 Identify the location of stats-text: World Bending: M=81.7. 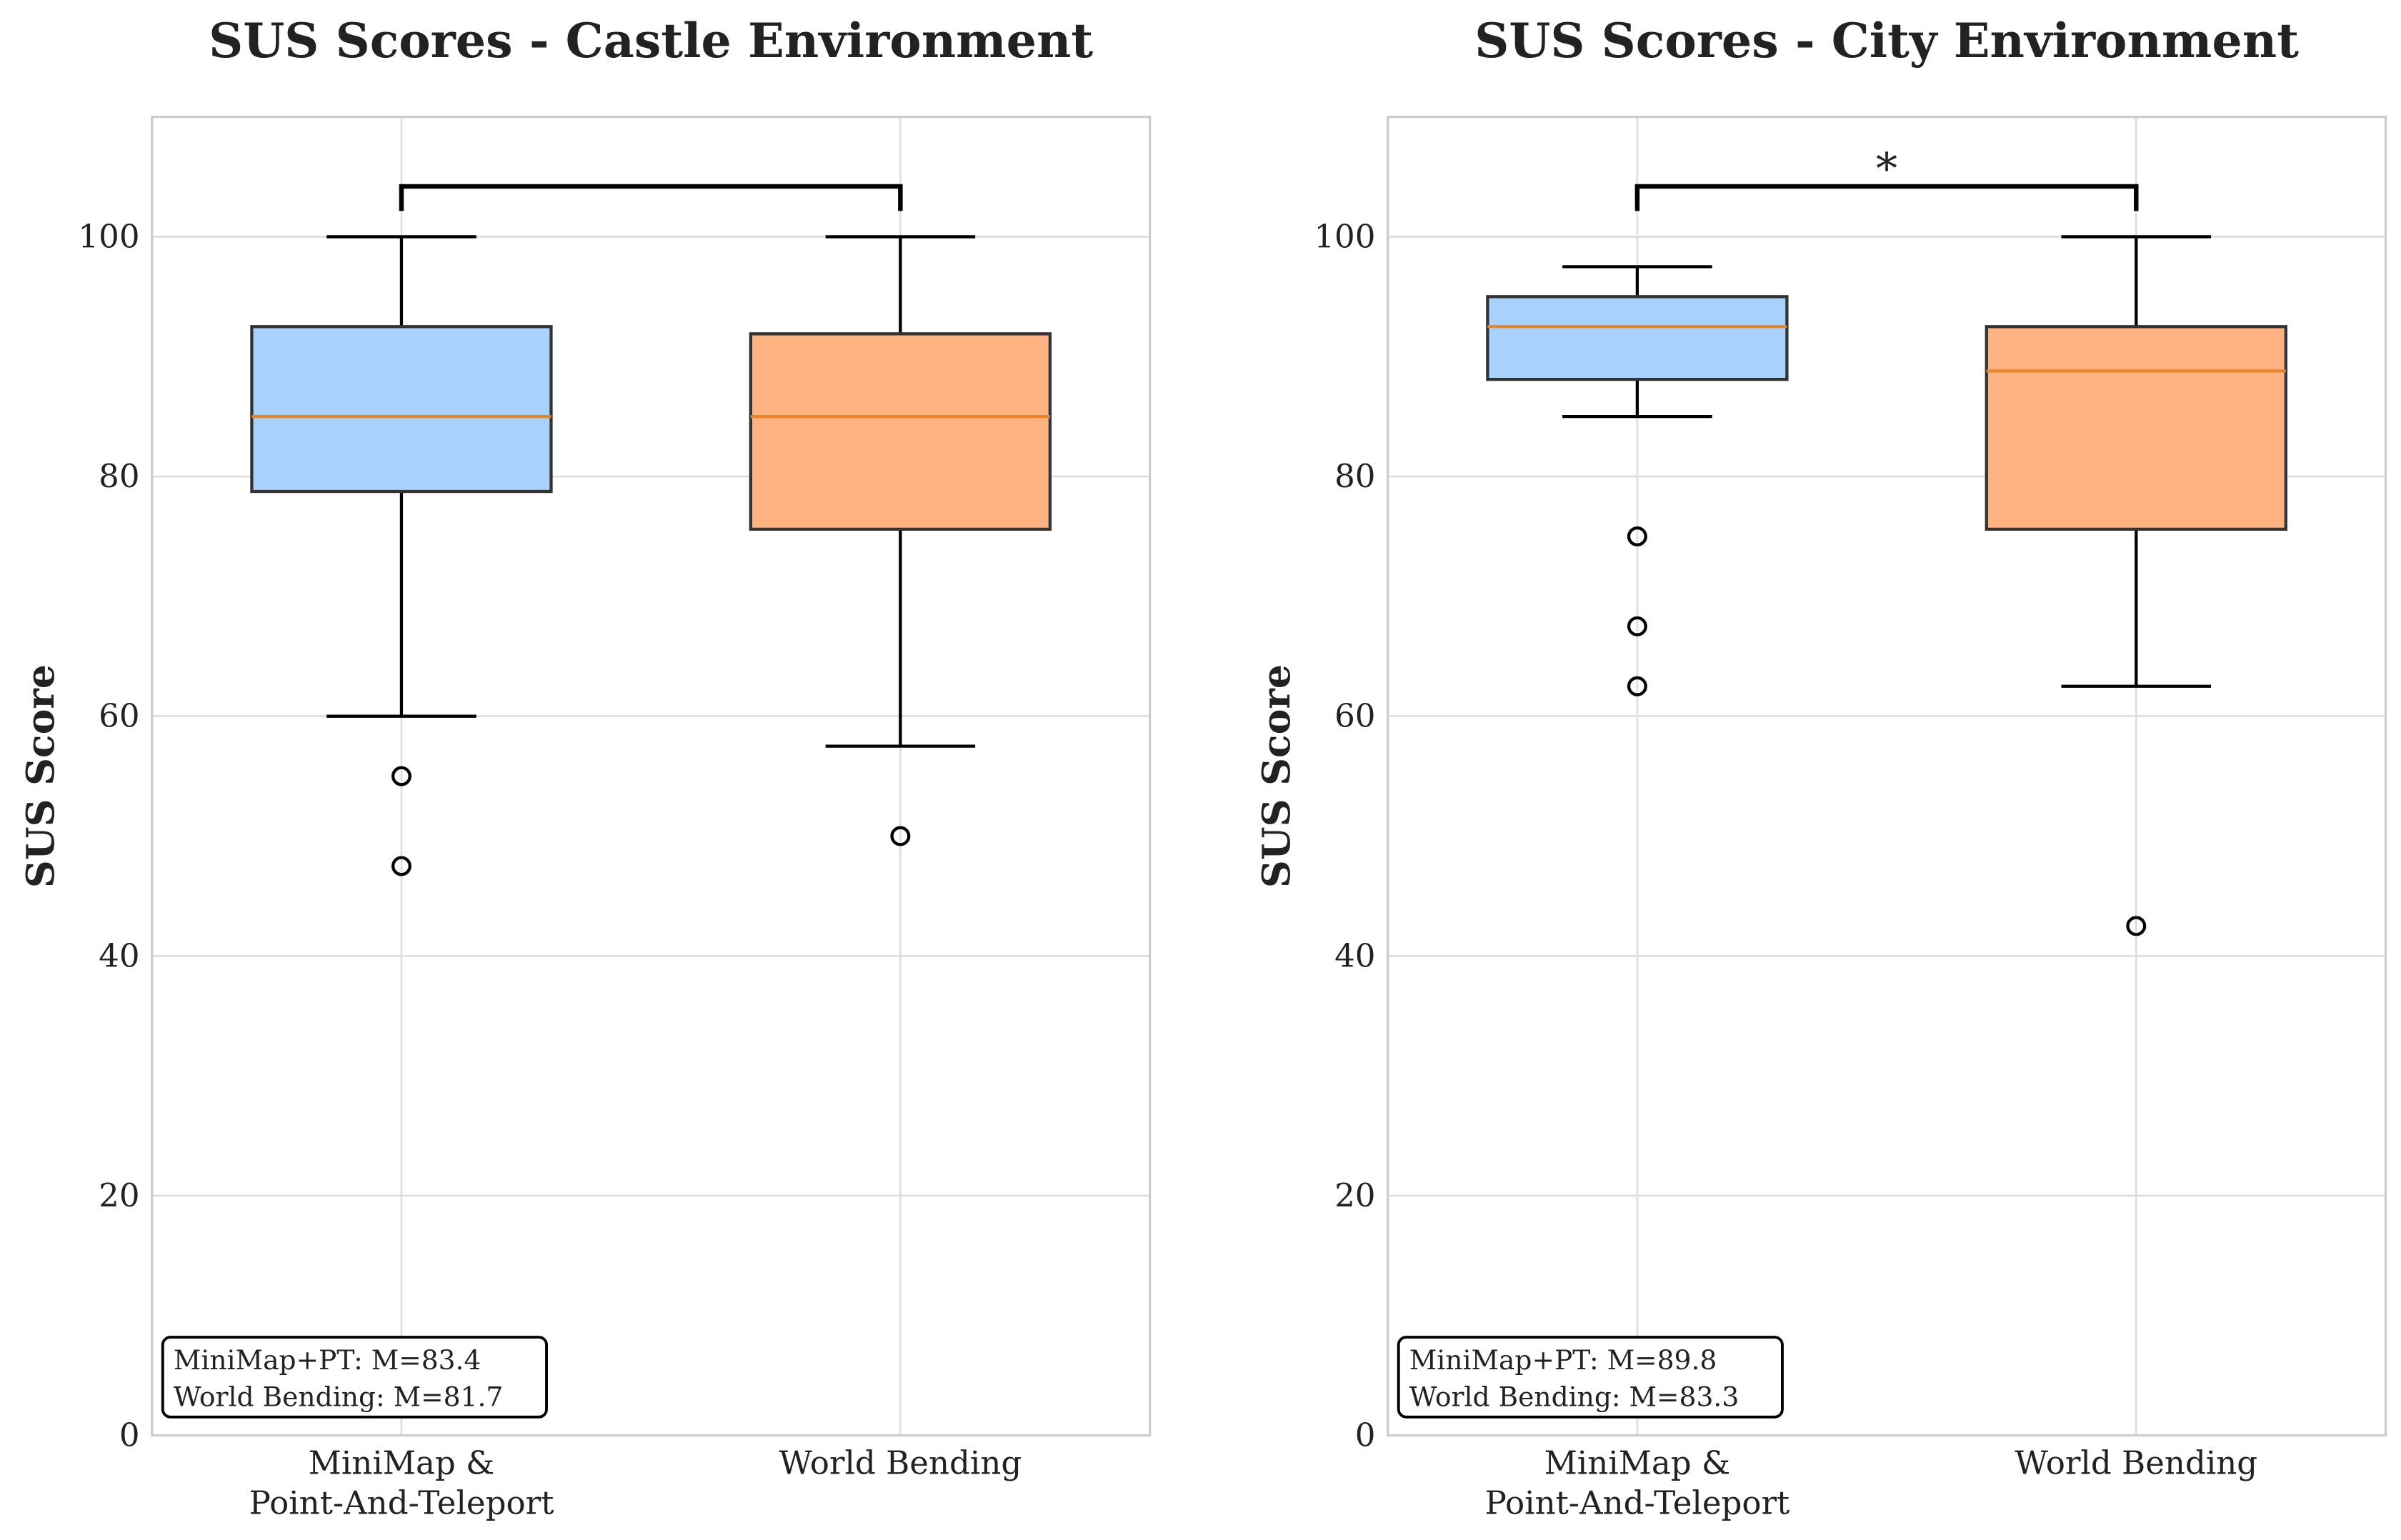
(339, 1397).